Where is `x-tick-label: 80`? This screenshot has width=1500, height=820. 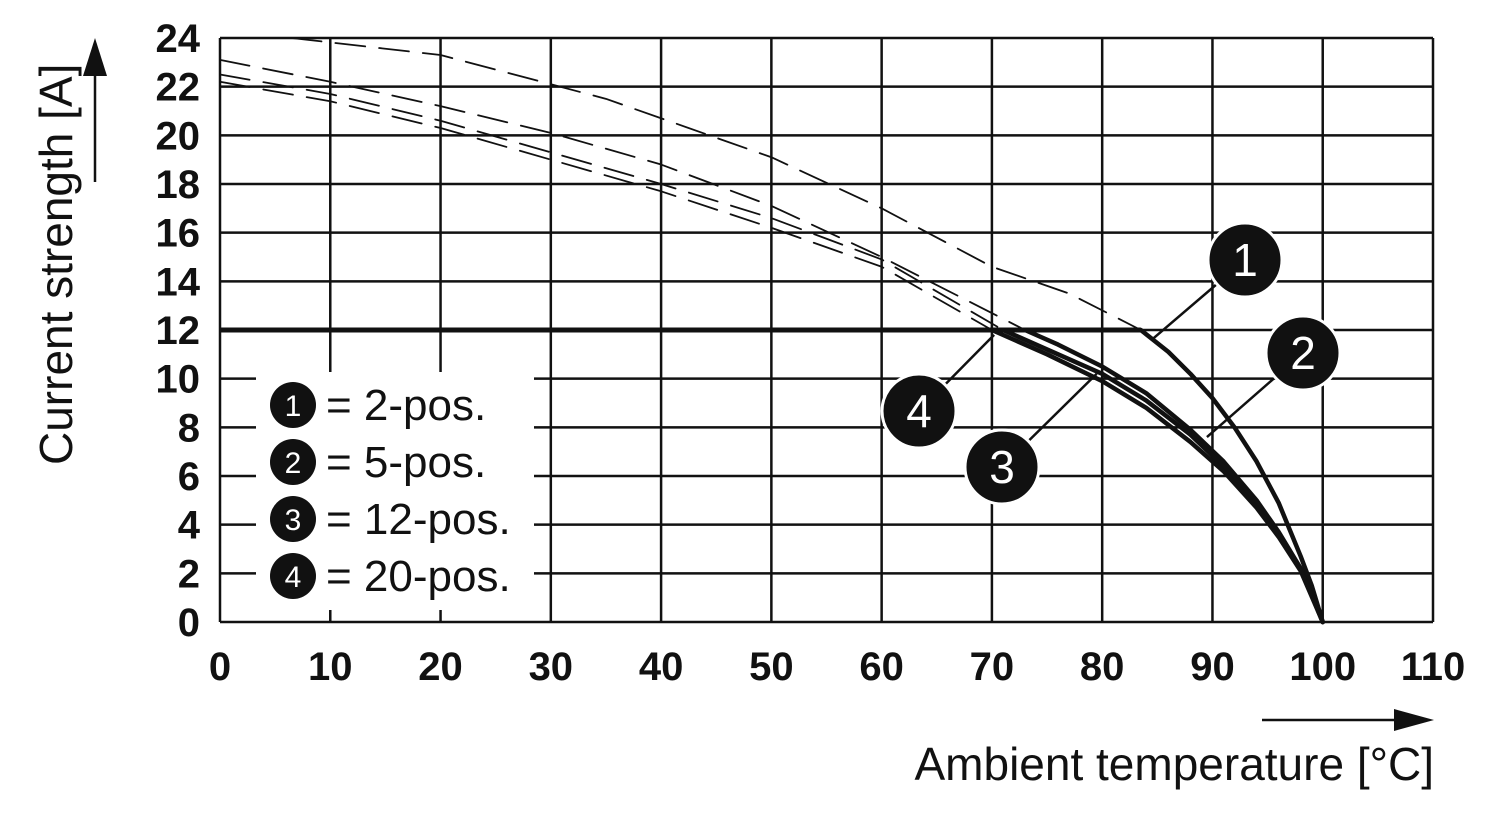 x-tick-label: 80 is located at coordinates (1102, 667).